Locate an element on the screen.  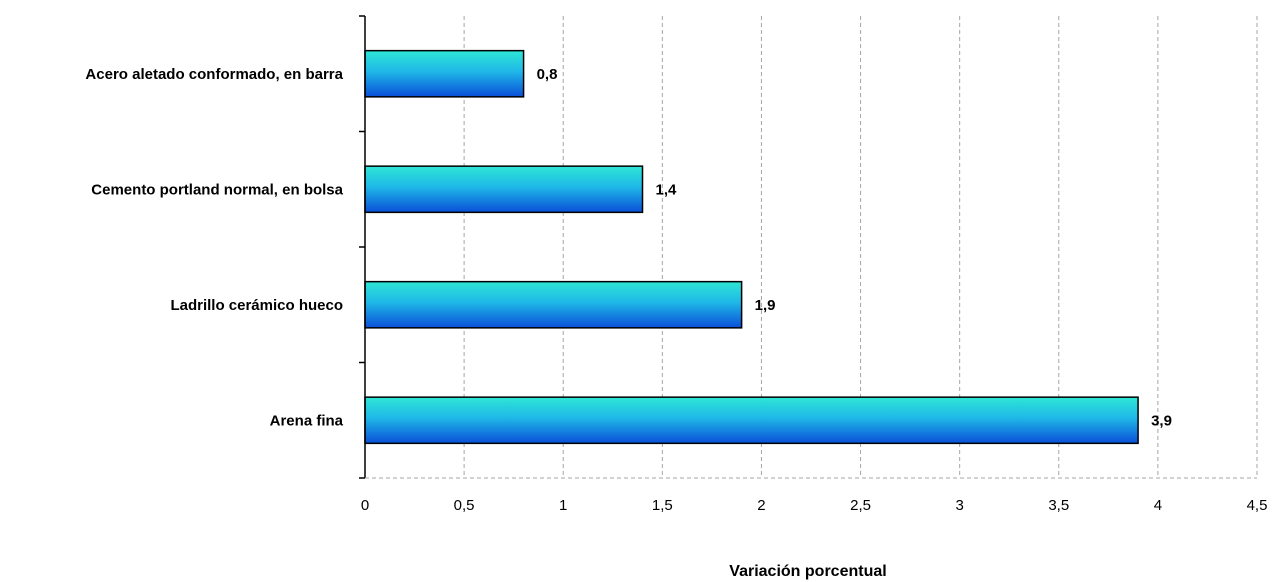
x-tick-label: 1 is located at coordinates (563, 505).